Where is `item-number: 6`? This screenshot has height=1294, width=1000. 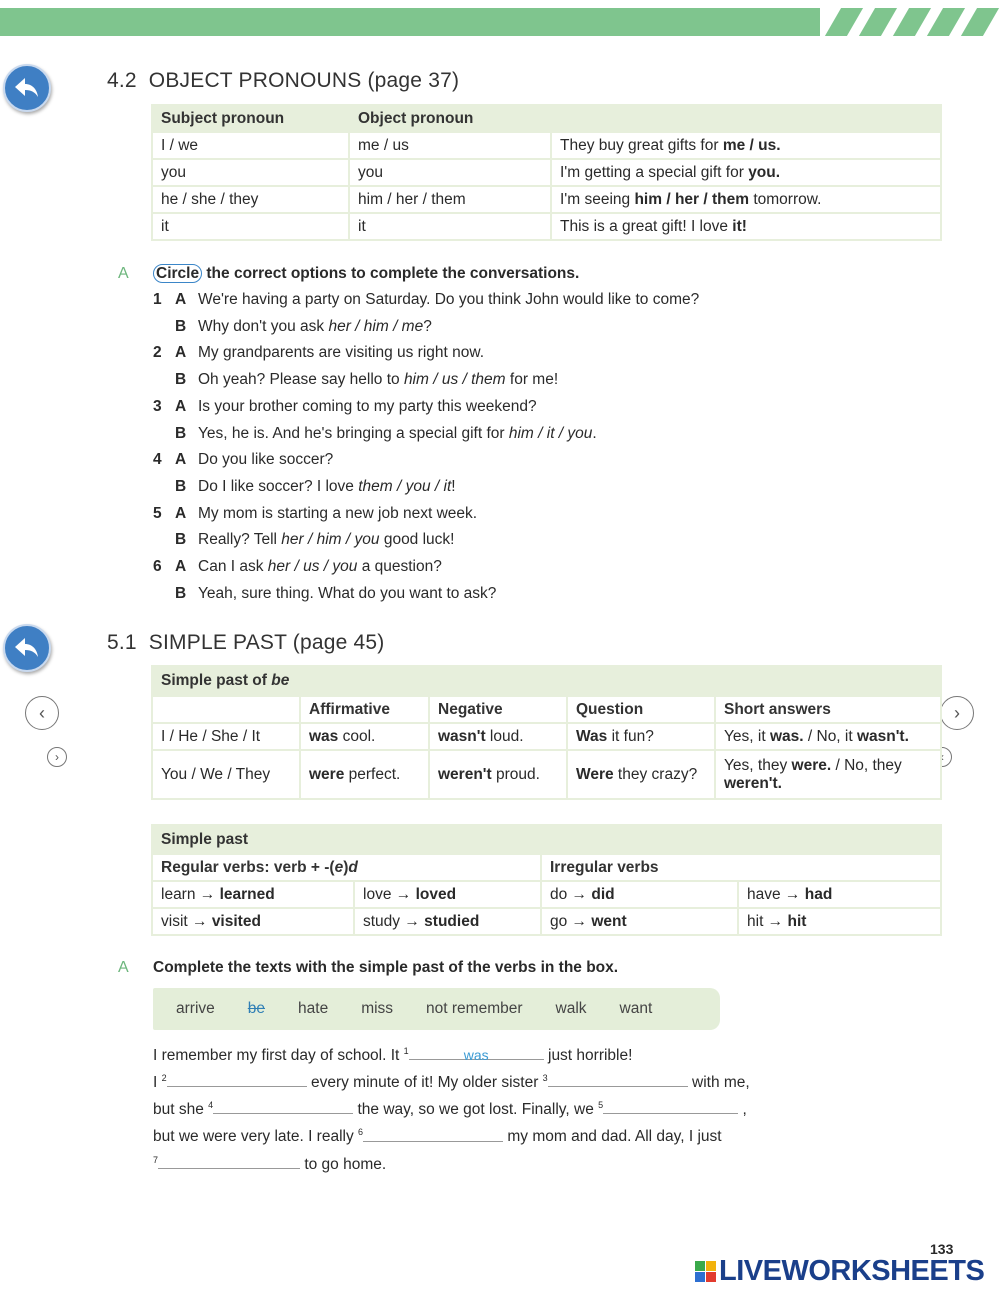 item-number: 6 is located at coordinates (157, 566).